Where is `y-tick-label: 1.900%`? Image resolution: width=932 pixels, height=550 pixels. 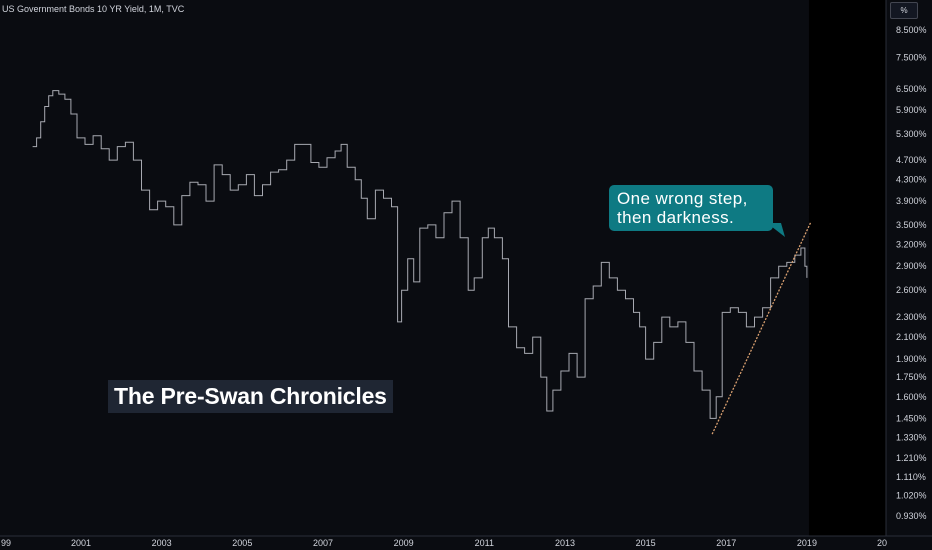
y-tick-label: 1.900% is located at coordinates (911, 359).